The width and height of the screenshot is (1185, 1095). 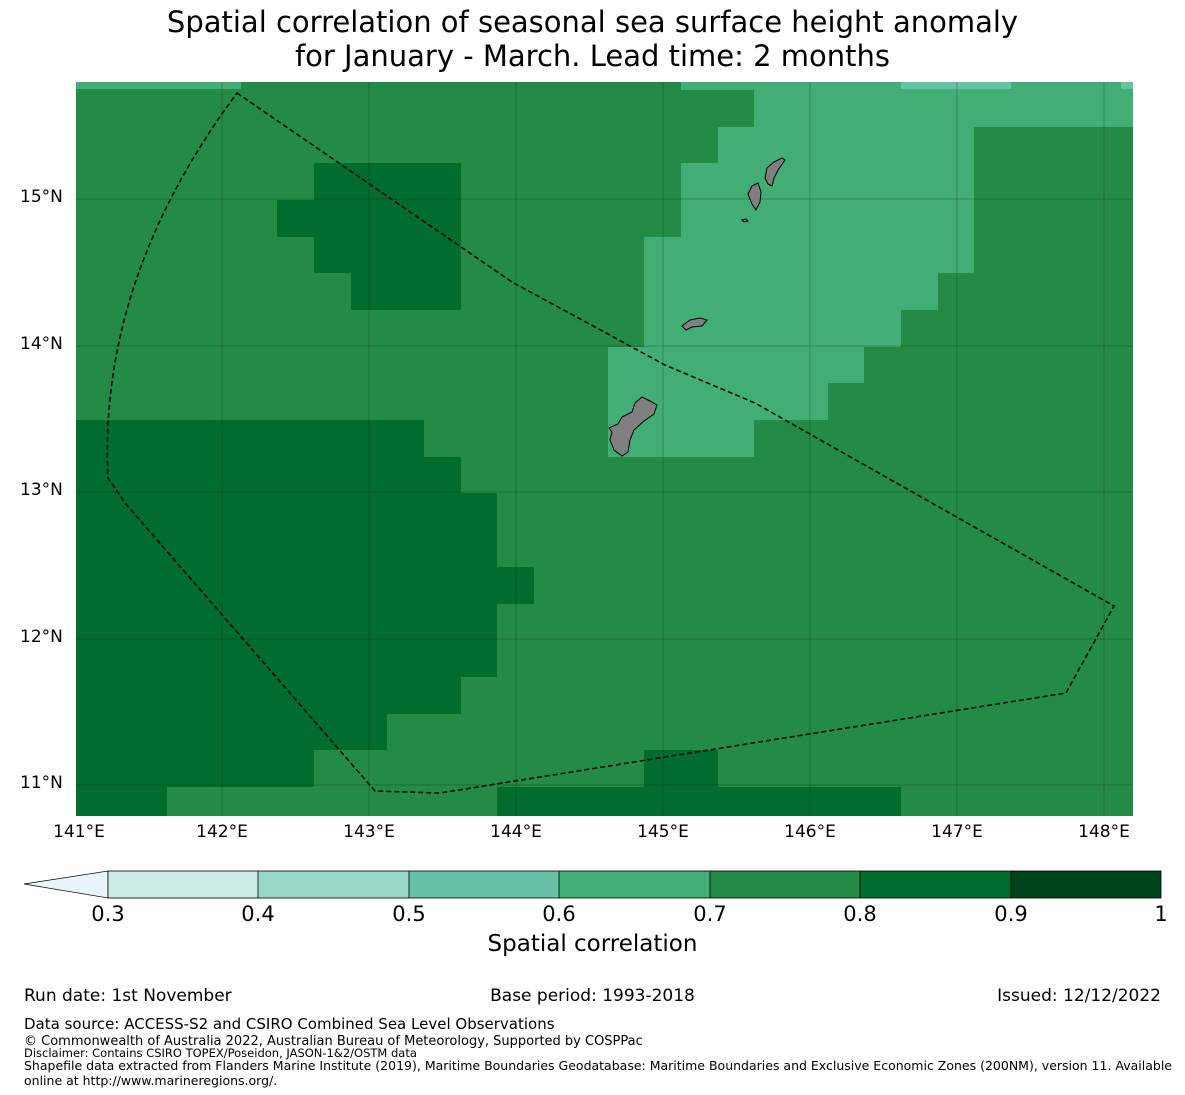 I want to click on x-tick-147e: 147°E, so click(x=957, y=832).